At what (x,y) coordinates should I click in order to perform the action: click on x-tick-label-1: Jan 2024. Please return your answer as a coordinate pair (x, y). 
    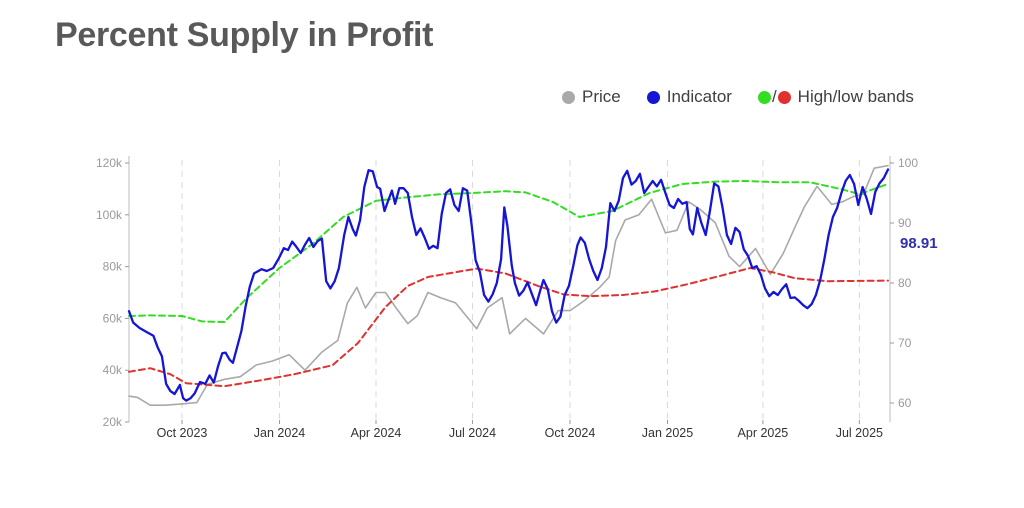
    Looking at the image, I should click on (279, 433).